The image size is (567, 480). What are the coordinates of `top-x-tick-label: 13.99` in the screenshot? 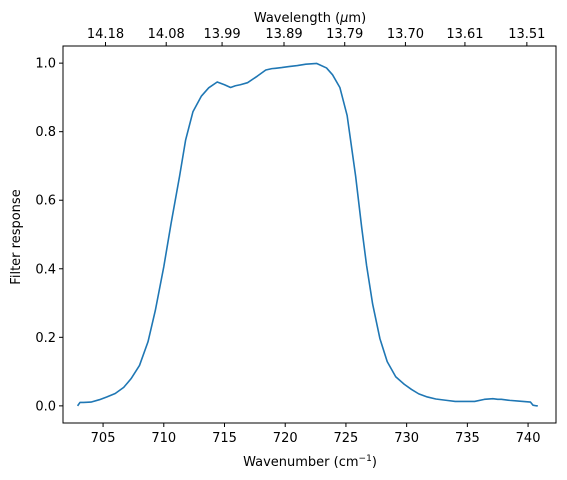 It's located at (221, 34).